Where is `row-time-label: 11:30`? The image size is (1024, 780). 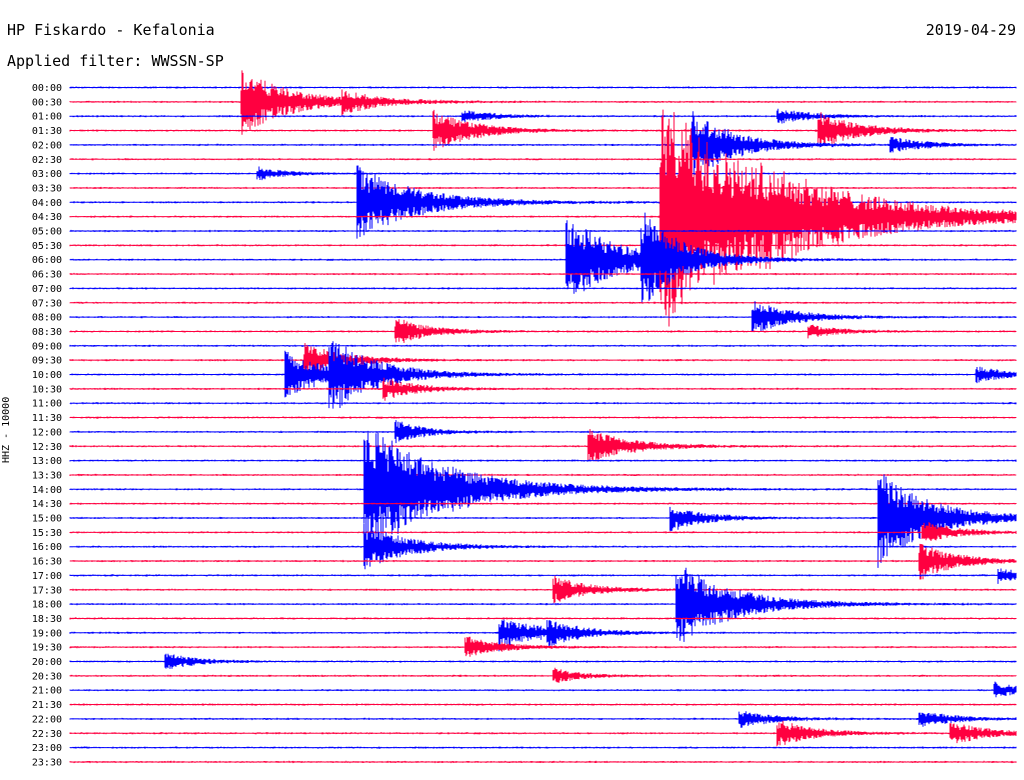
row-time-label: 11:30 is located at coordinates (47, 418).